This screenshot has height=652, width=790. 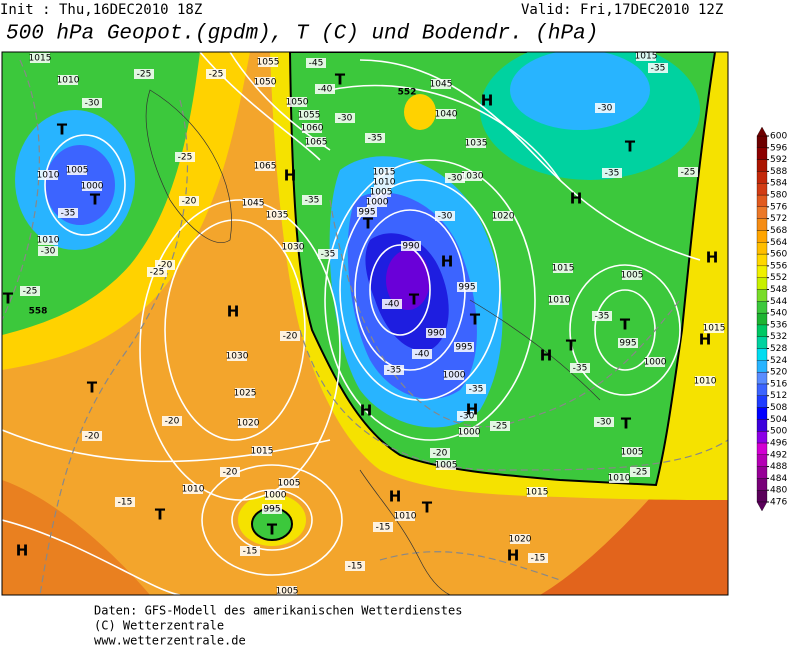 I want to click on colorbar-label: 584, so click(x=778, y=184).